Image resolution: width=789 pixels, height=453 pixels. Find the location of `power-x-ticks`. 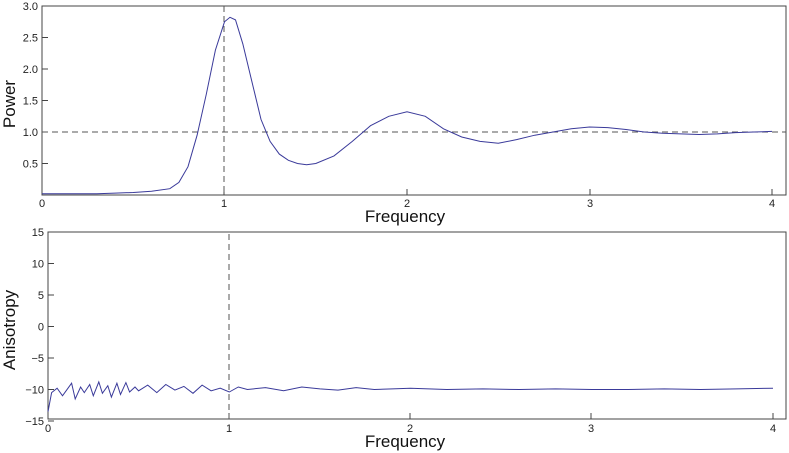

power-x-ticks is located at coordinates (407, 192).